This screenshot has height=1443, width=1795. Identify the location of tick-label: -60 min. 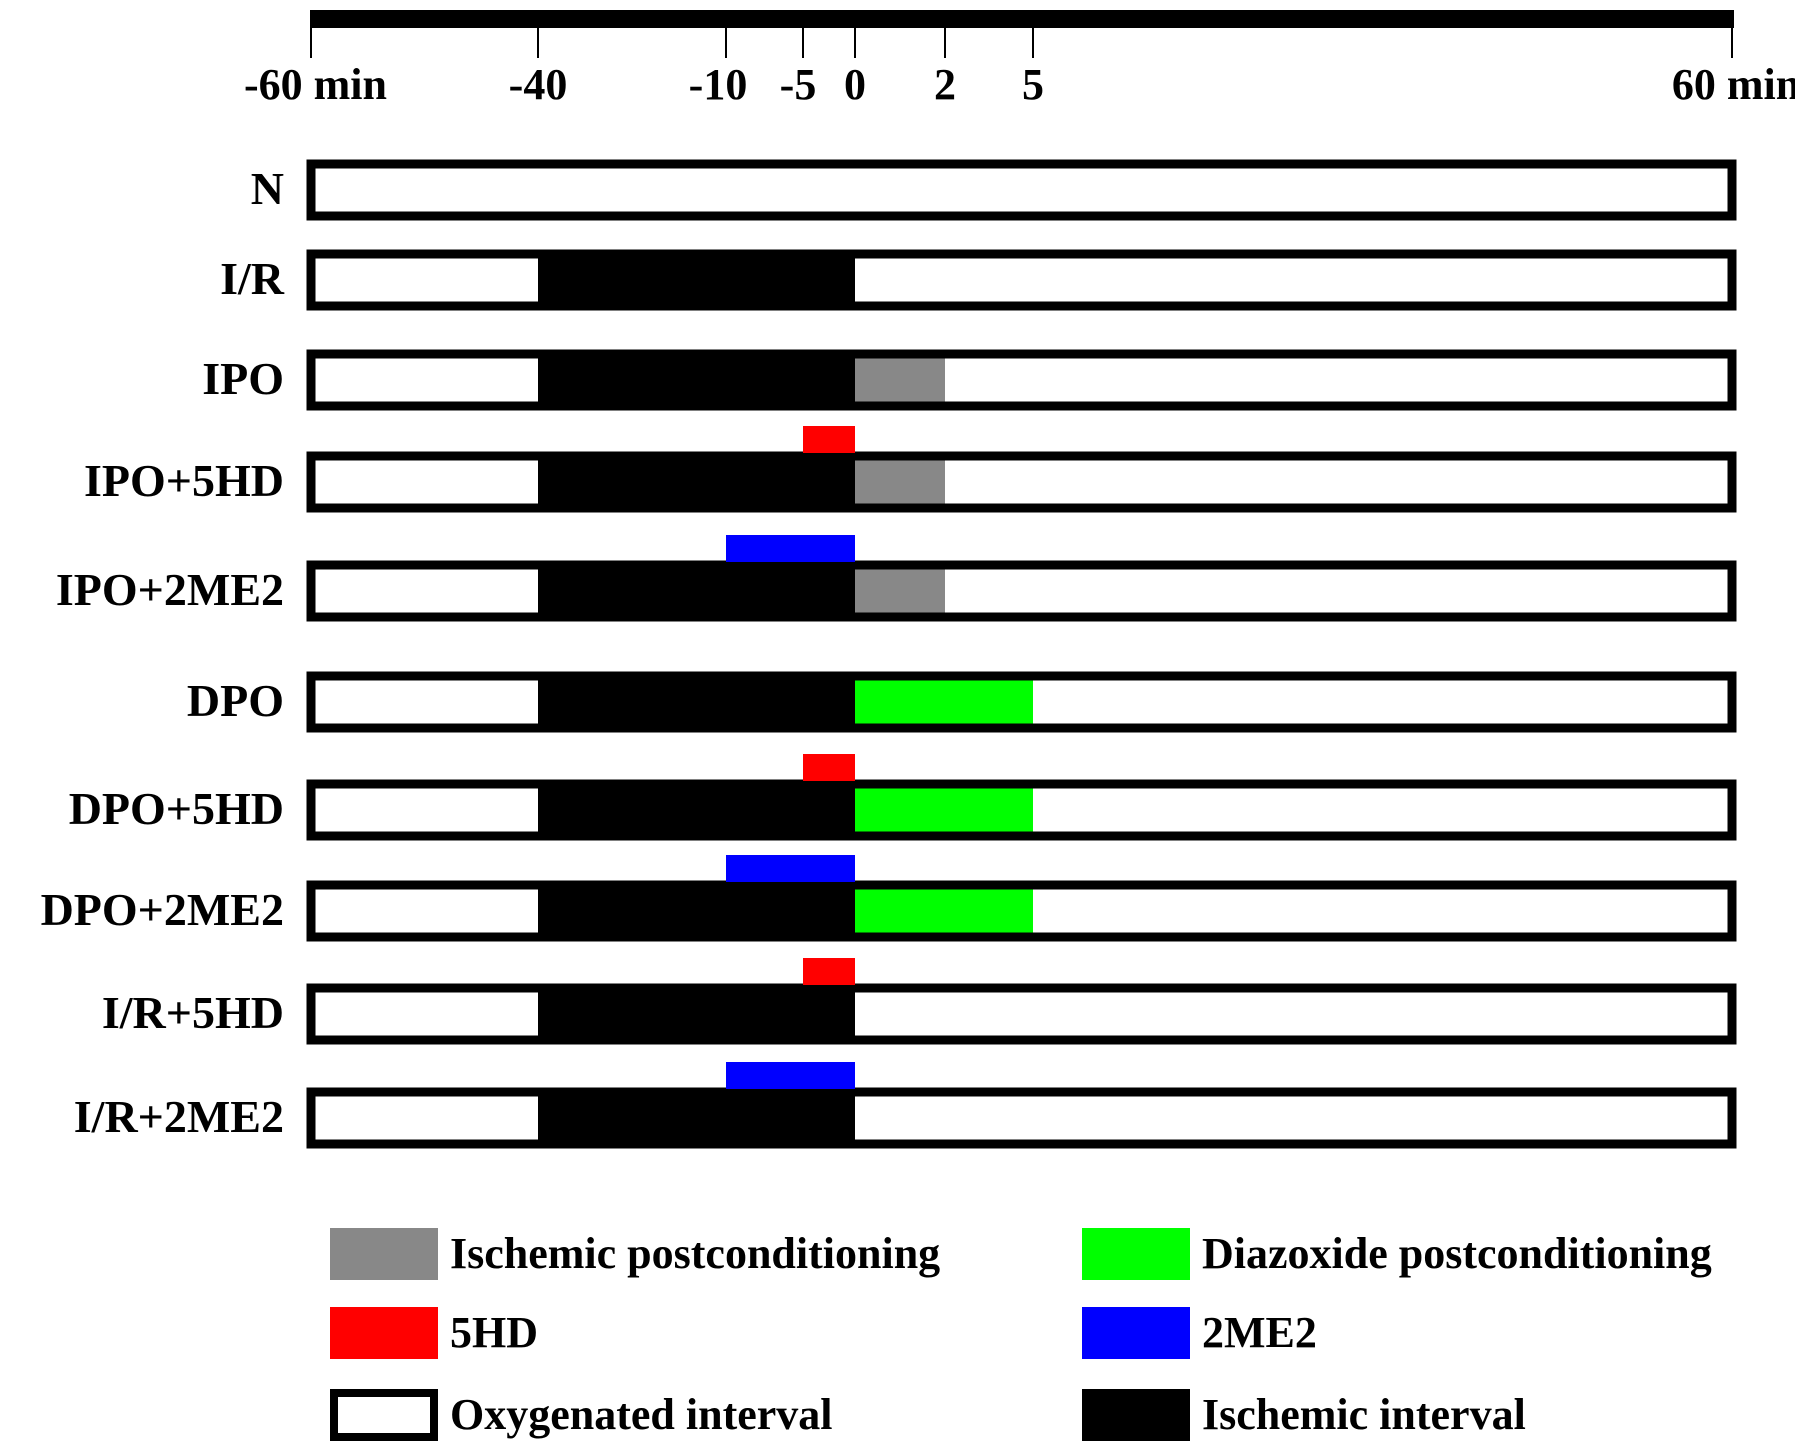
(315, 84).